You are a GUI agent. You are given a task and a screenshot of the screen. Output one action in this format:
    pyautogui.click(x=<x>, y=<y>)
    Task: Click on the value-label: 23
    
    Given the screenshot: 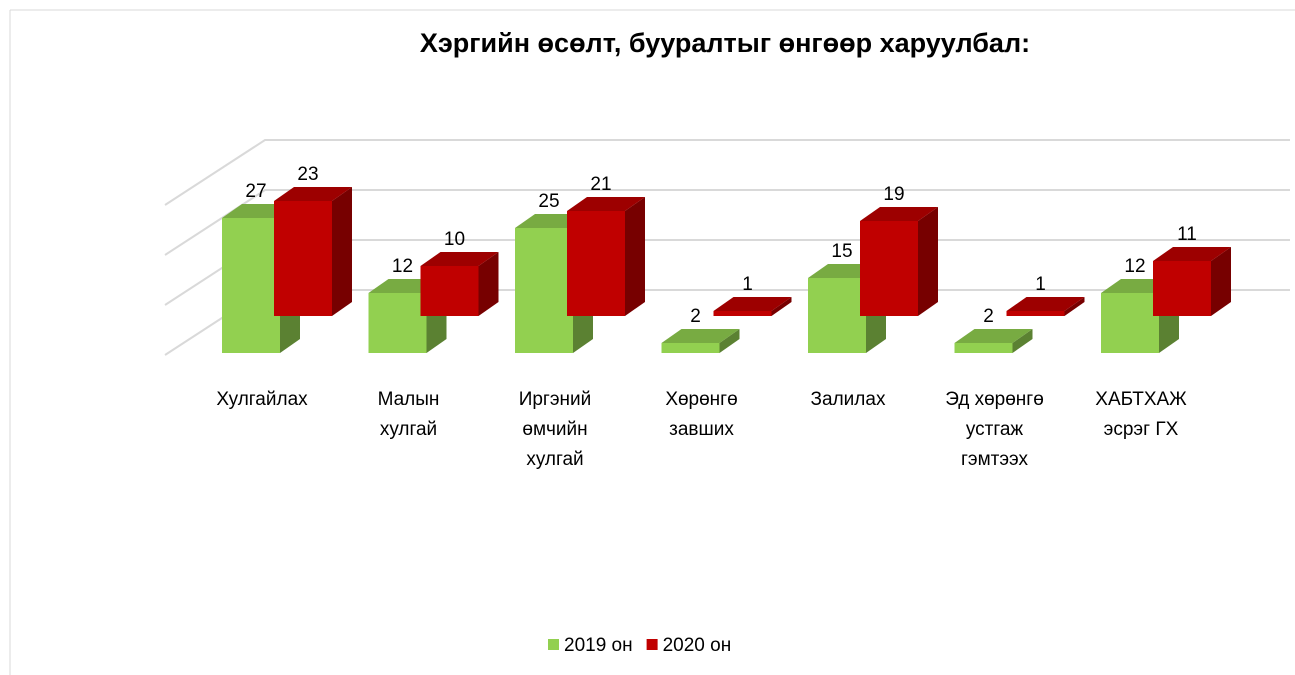 What is the action you would take?
    pyautogui.click(x=307, y=174)
    